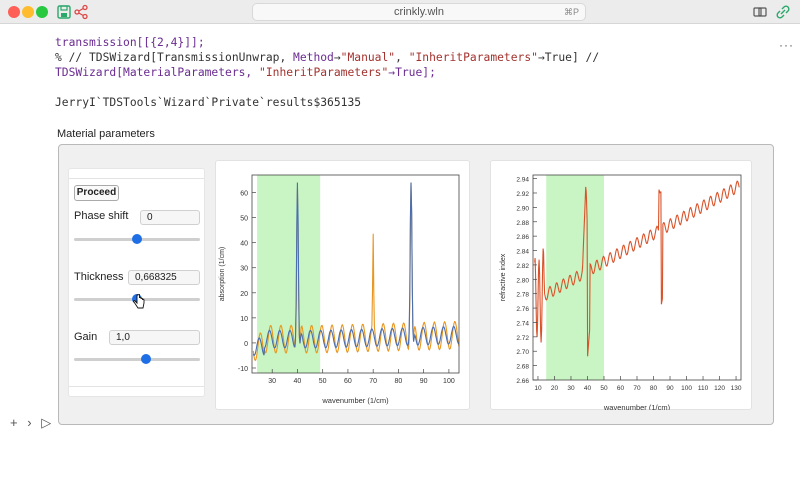  Describe the element at coordinates (244, 219) in the screenshot. I see `y-tick-label: 50` at that location.